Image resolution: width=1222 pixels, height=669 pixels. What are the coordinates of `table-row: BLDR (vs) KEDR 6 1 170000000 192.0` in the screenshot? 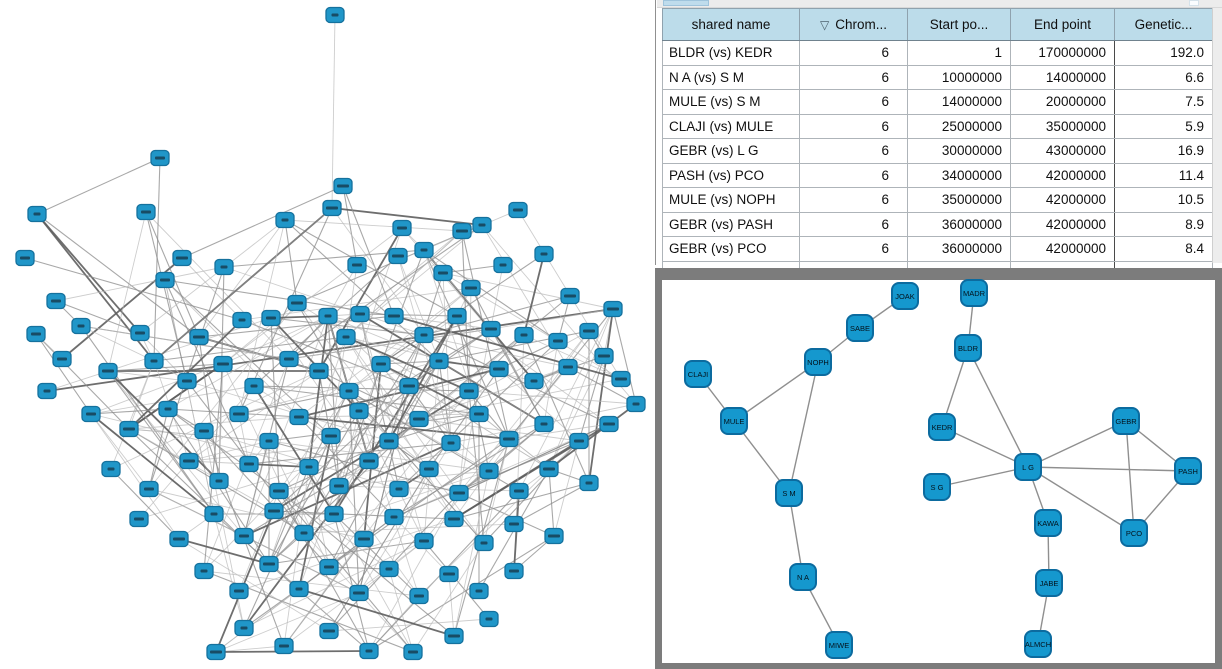 It's located at (937, 53).